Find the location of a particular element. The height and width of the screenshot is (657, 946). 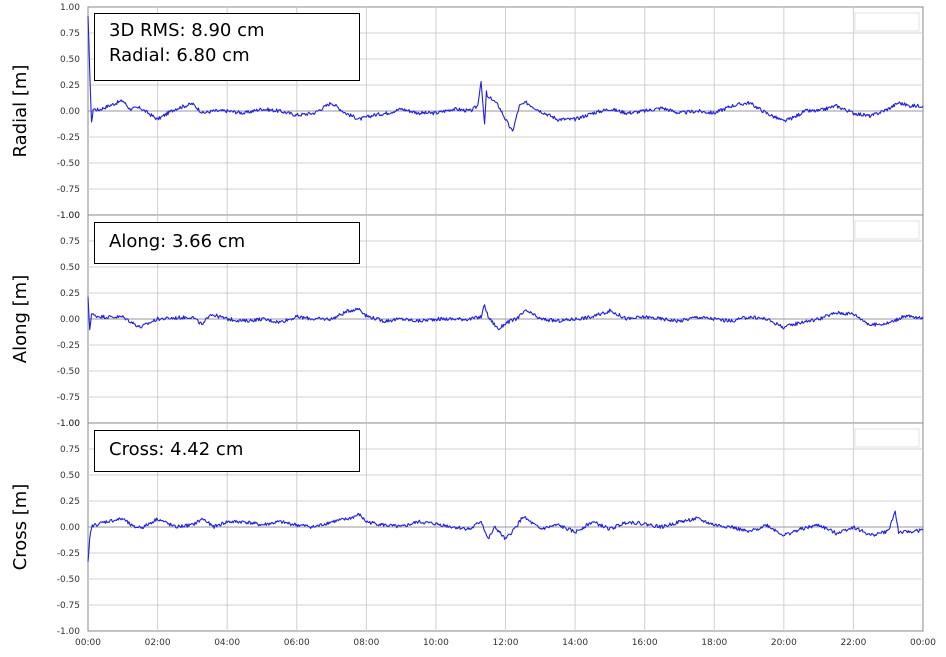

y-tick-label-2-4: 0.00 is located at coordinates (70, 528).